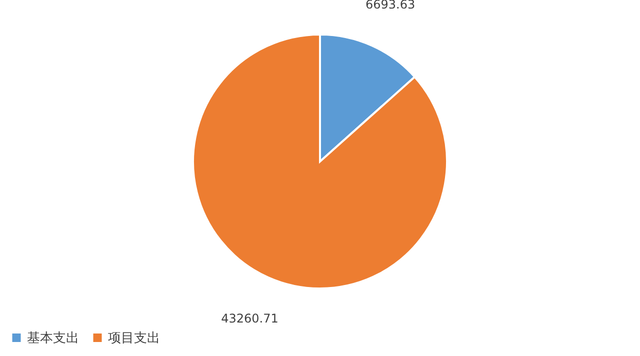 The width and height of the screenshot is (640, 356). What do you see at coordinates (249, 318) in the screenshot?
I see `data-label: 43260.71` at bounding box center [249, 318].